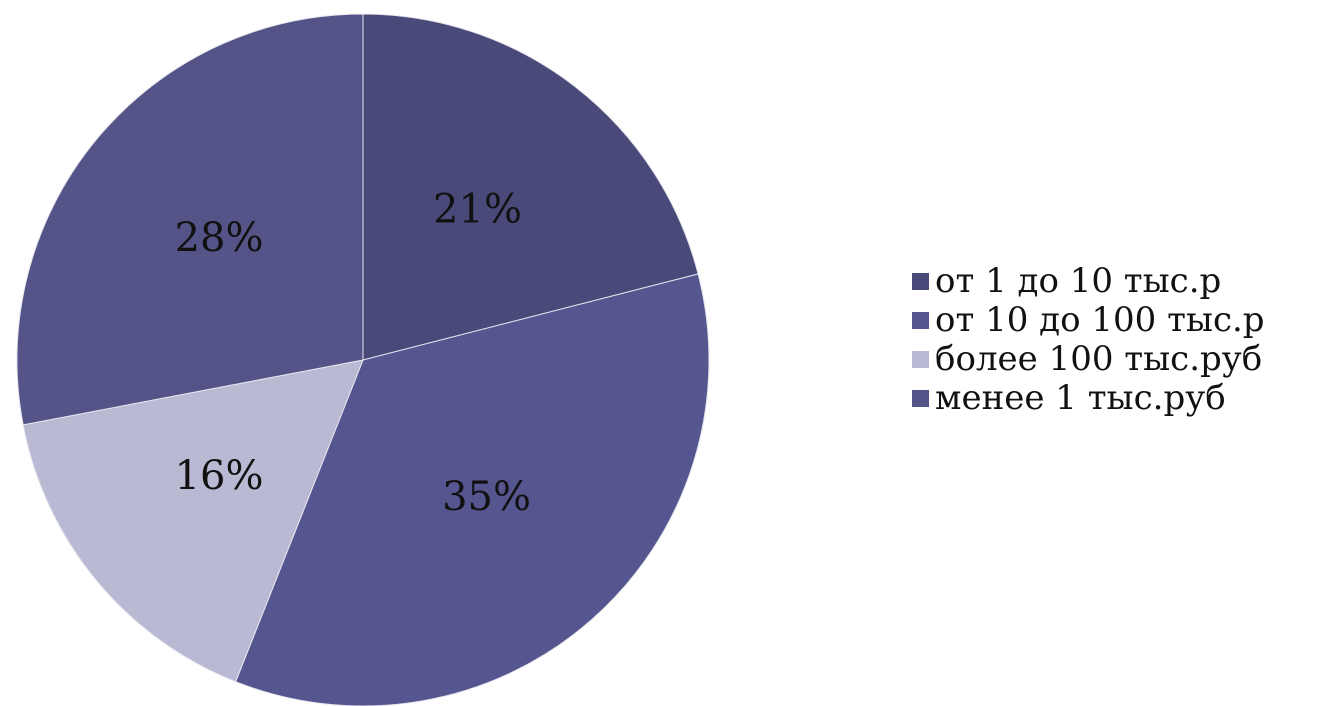 This screenshot has width=1341, height=706. I want to click on legend-item: более 100 тыс.руб, so click(1088, 359).